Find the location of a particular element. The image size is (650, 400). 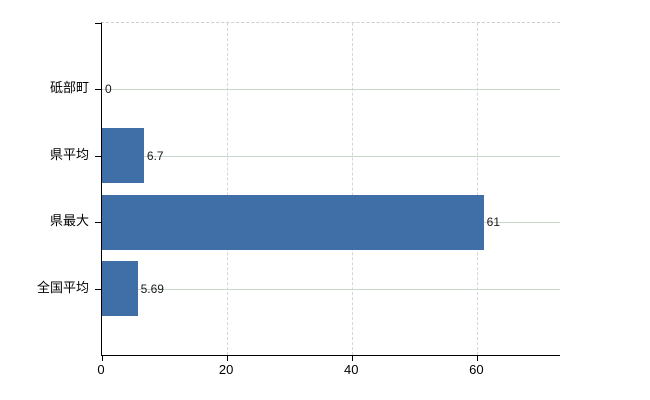

category-label: 砥部町 is located at coordinates (69, 88).